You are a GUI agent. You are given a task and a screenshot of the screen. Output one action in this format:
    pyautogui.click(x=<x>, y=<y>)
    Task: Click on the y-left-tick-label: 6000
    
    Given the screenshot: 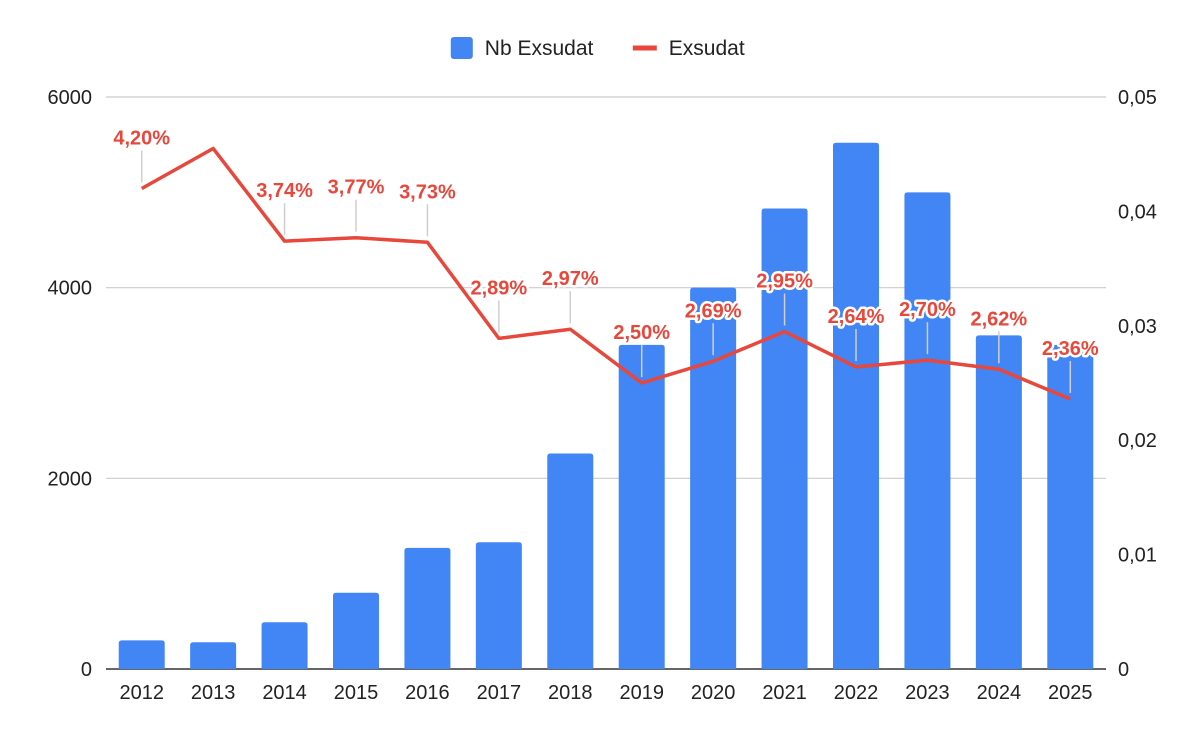 What is the action you would take?
    pyautogui.click(x=70, y=98)
    